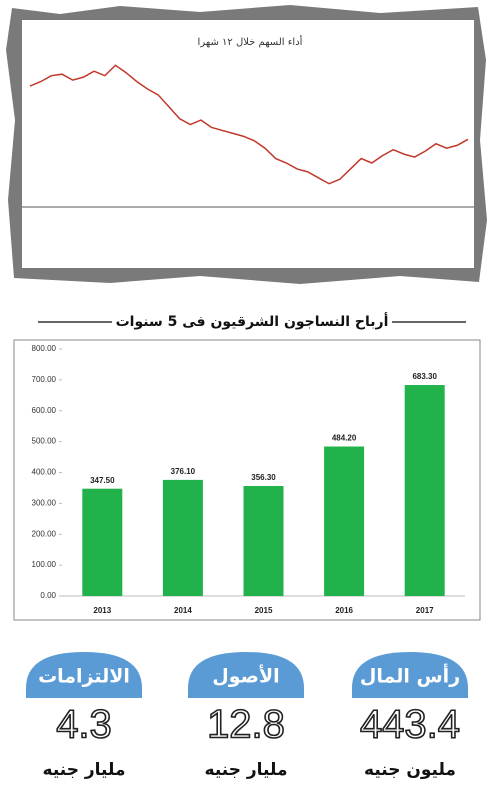  Describe the element at coordinates (264, 610) in the screenshot. I see `x-tick-label: 2015` at that location.